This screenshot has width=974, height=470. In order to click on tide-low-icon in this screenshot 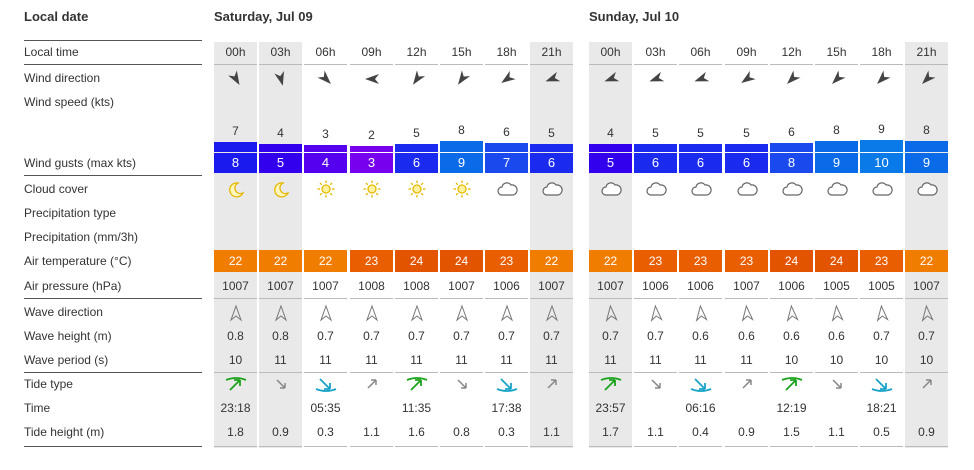, I will do `click(506, 385)`.